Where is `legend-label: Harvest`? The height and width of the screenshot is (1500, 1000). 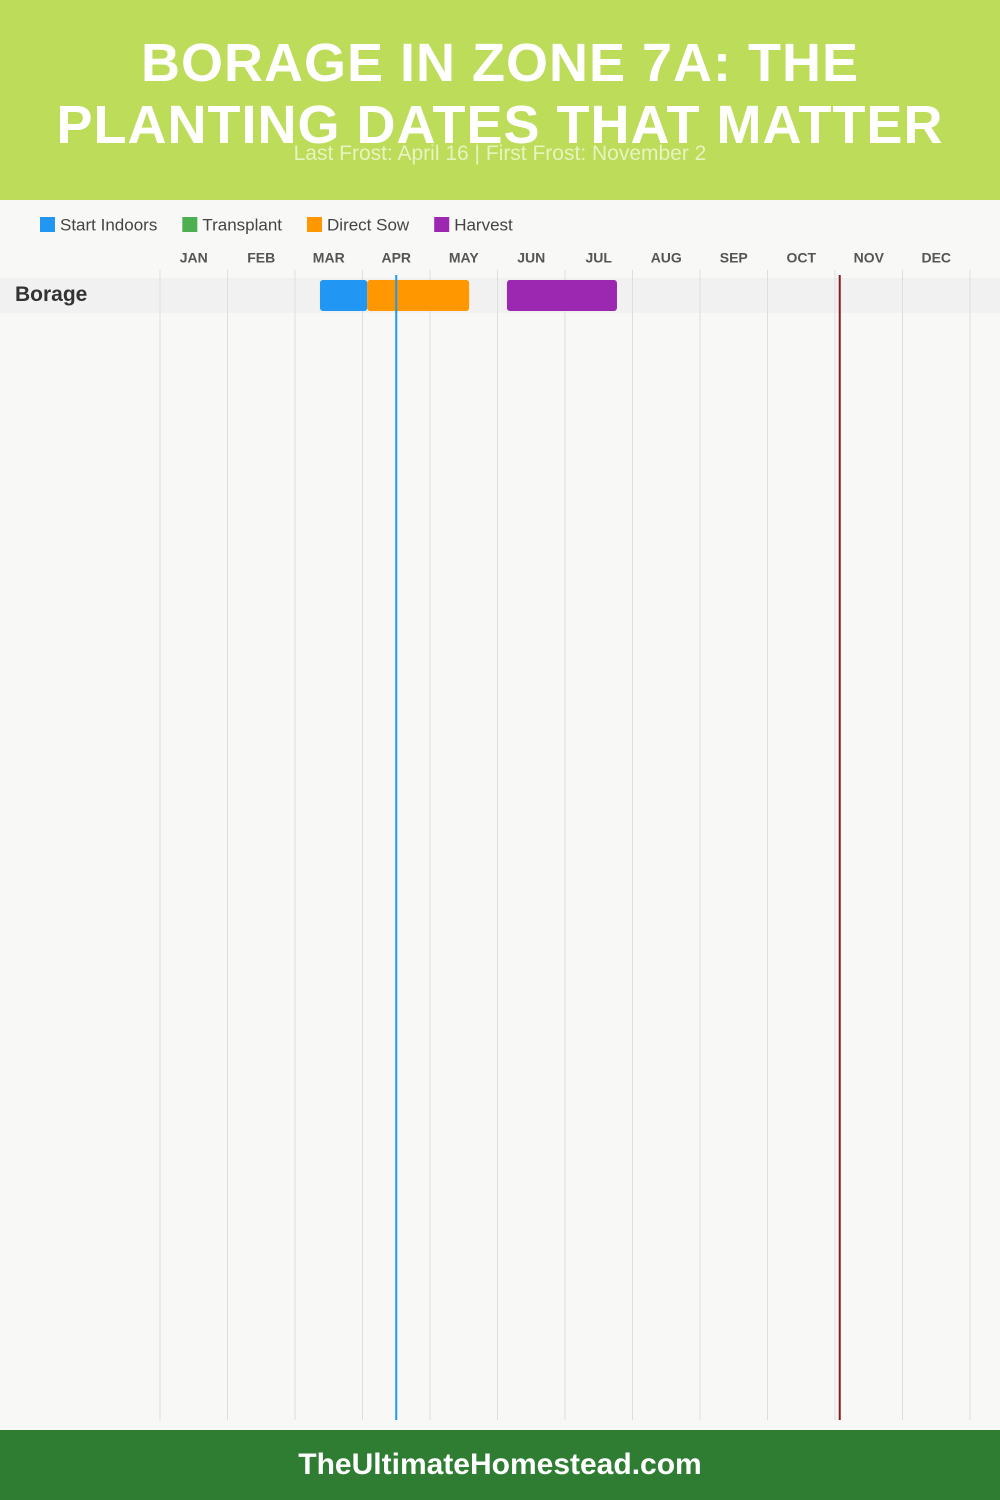
legend-label: Harvest is located at coordinates (483, 224).